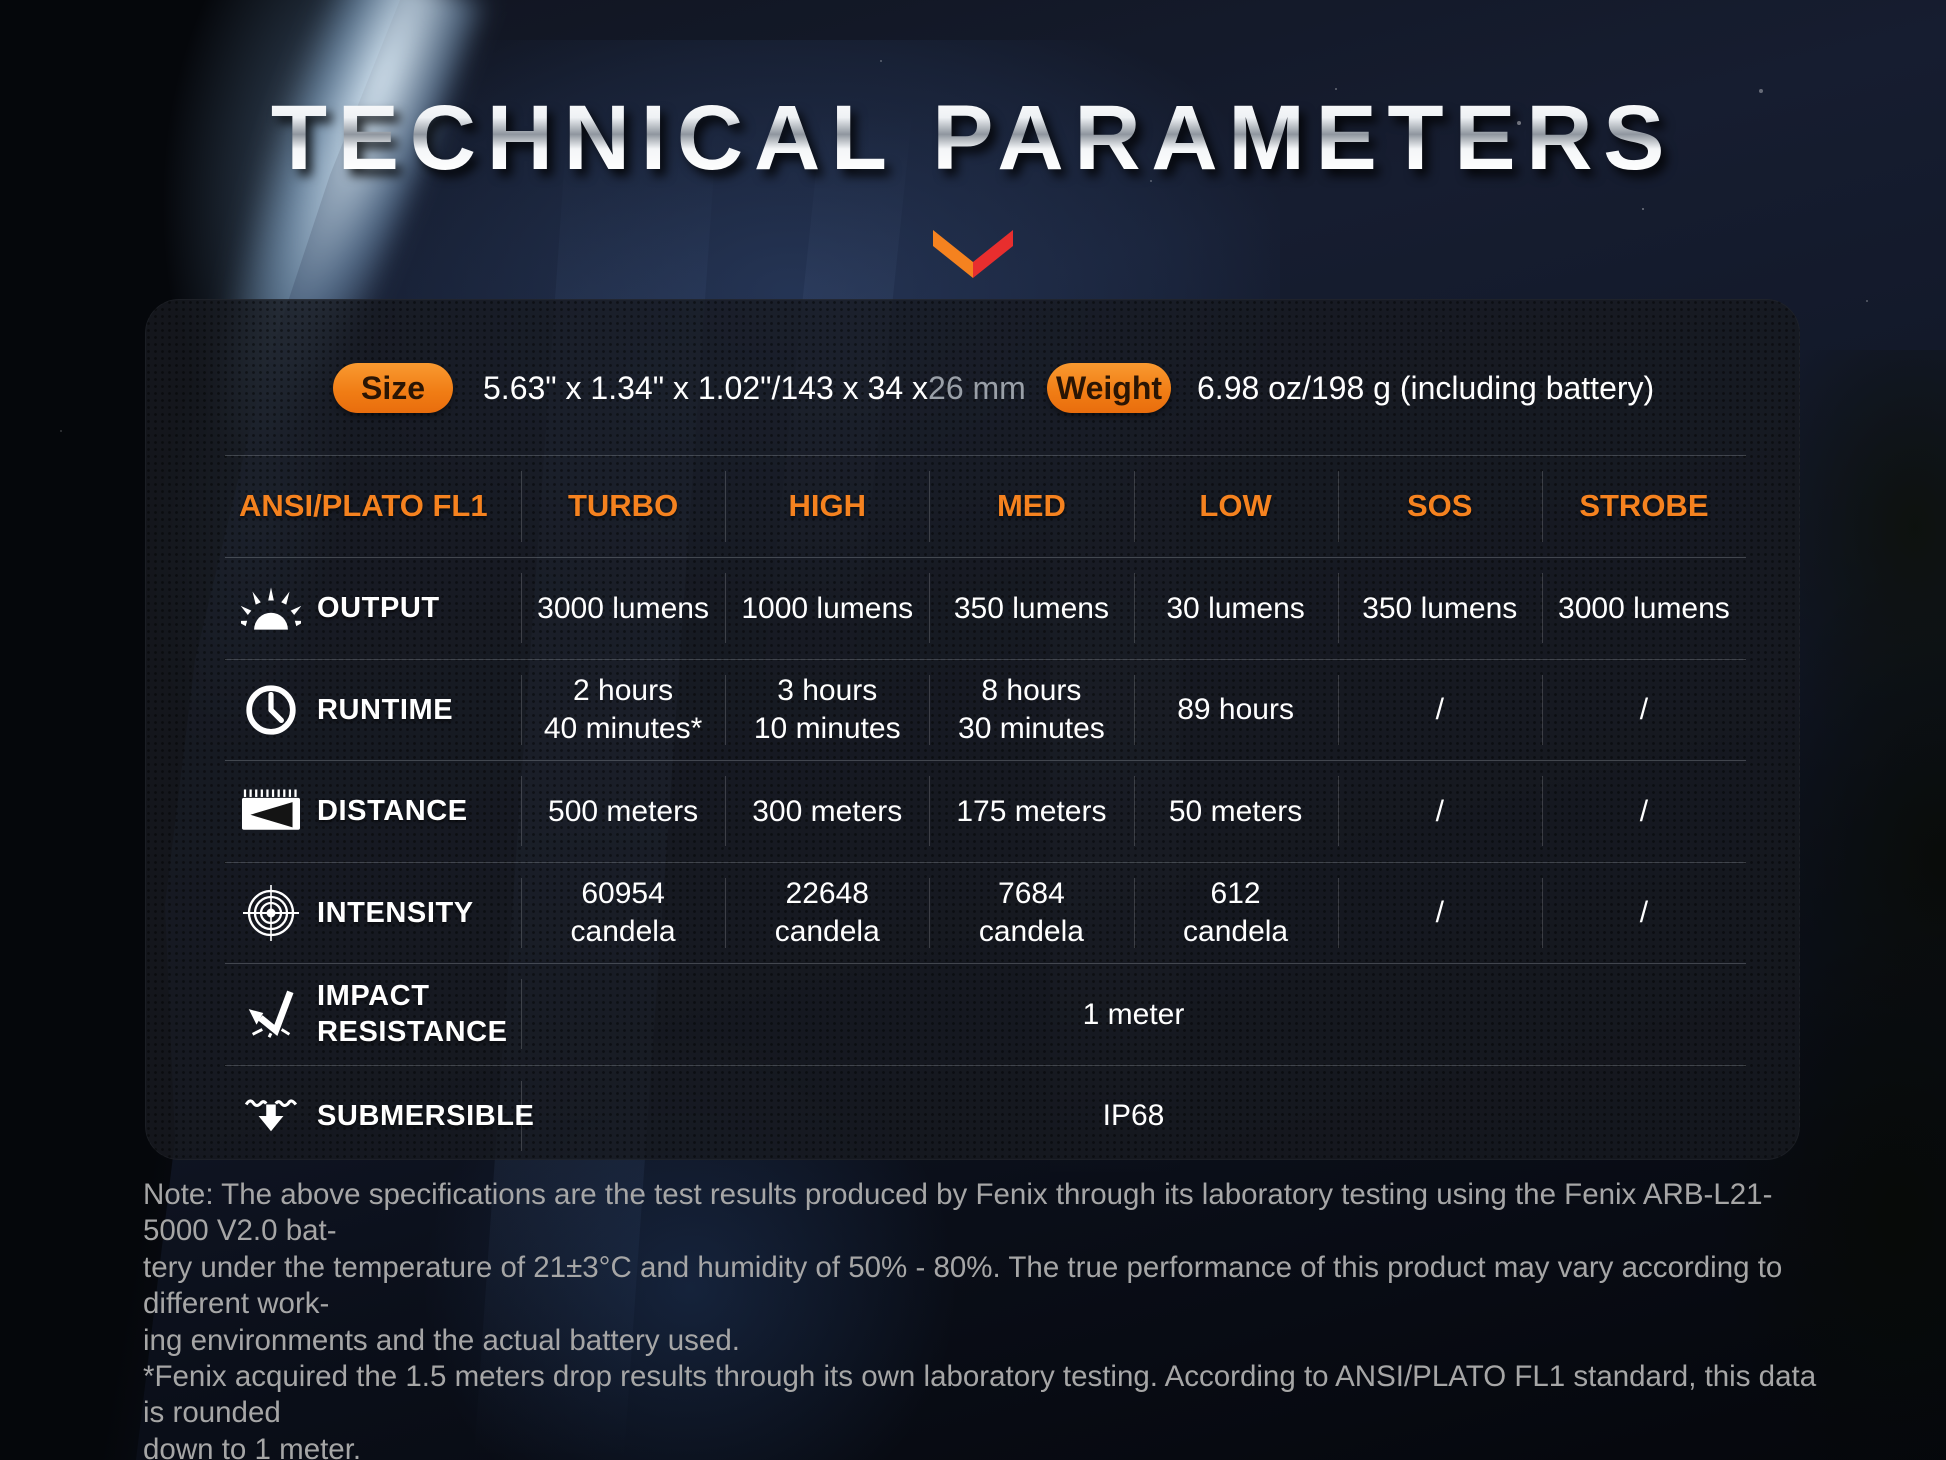  I want to click on runtime-low: 89 hours, so click(1235, 710).